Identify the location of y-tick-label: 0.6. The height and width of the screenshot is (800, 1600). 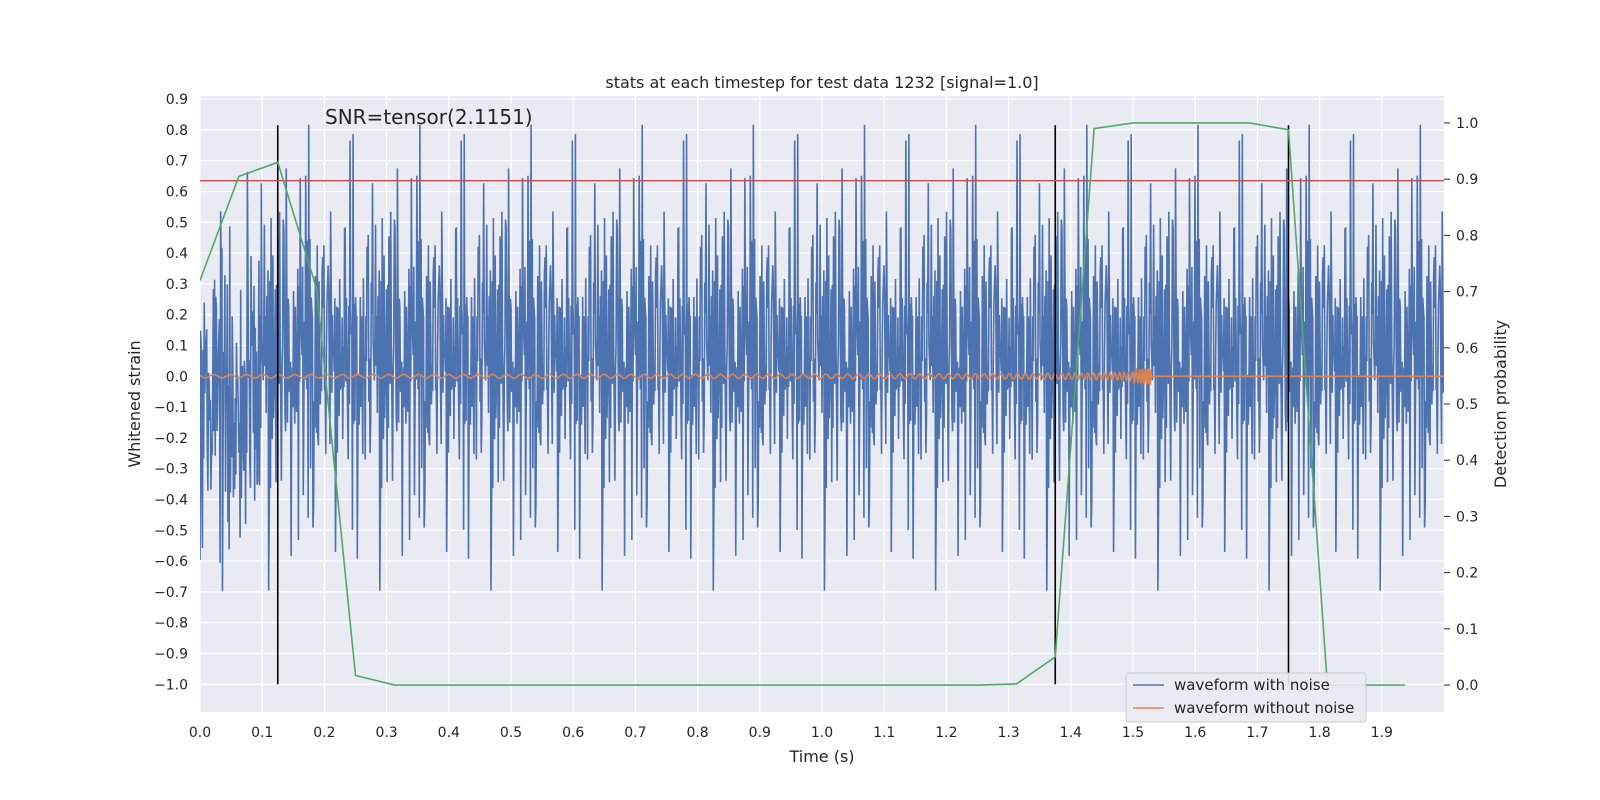
(177, 192).